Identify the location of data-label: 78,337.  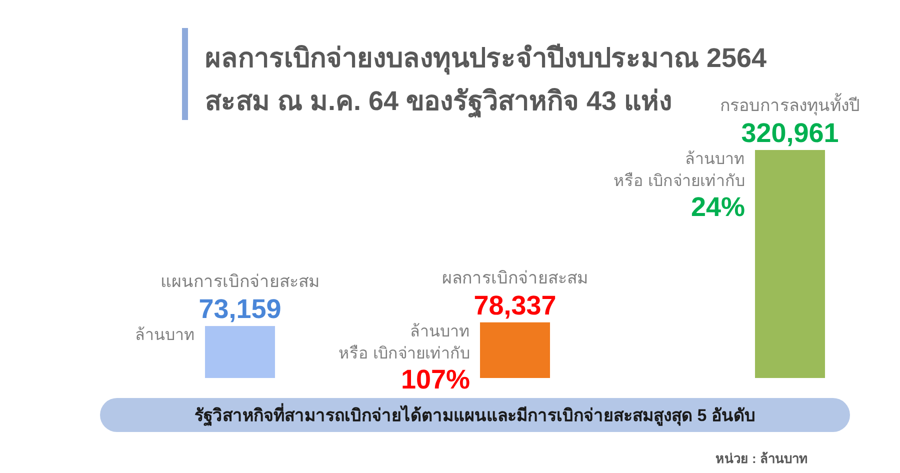
(515, 305).